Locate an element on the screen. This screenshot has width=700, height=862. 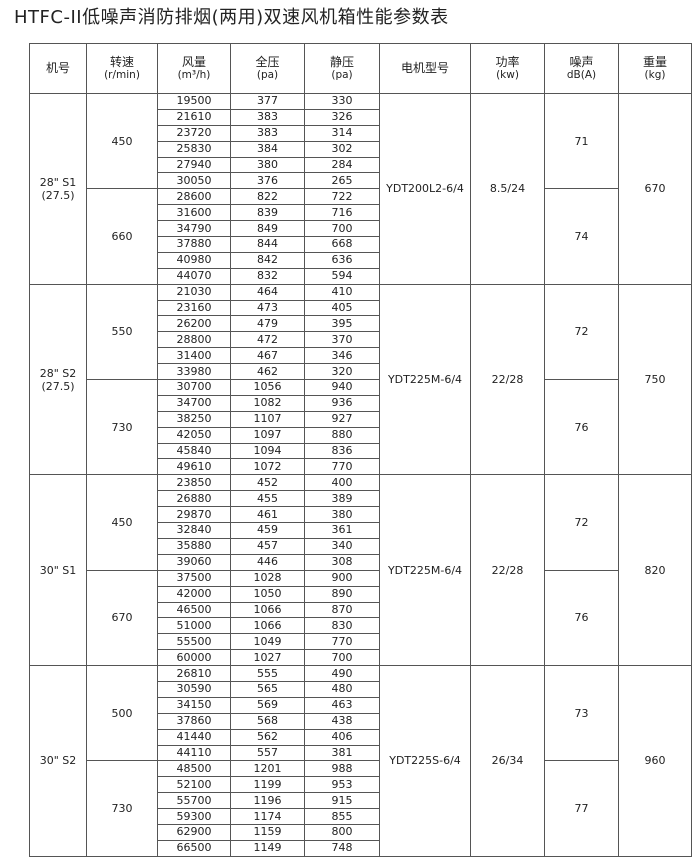
header-power: 功率 (kw) is located at coordinates (507, 68).